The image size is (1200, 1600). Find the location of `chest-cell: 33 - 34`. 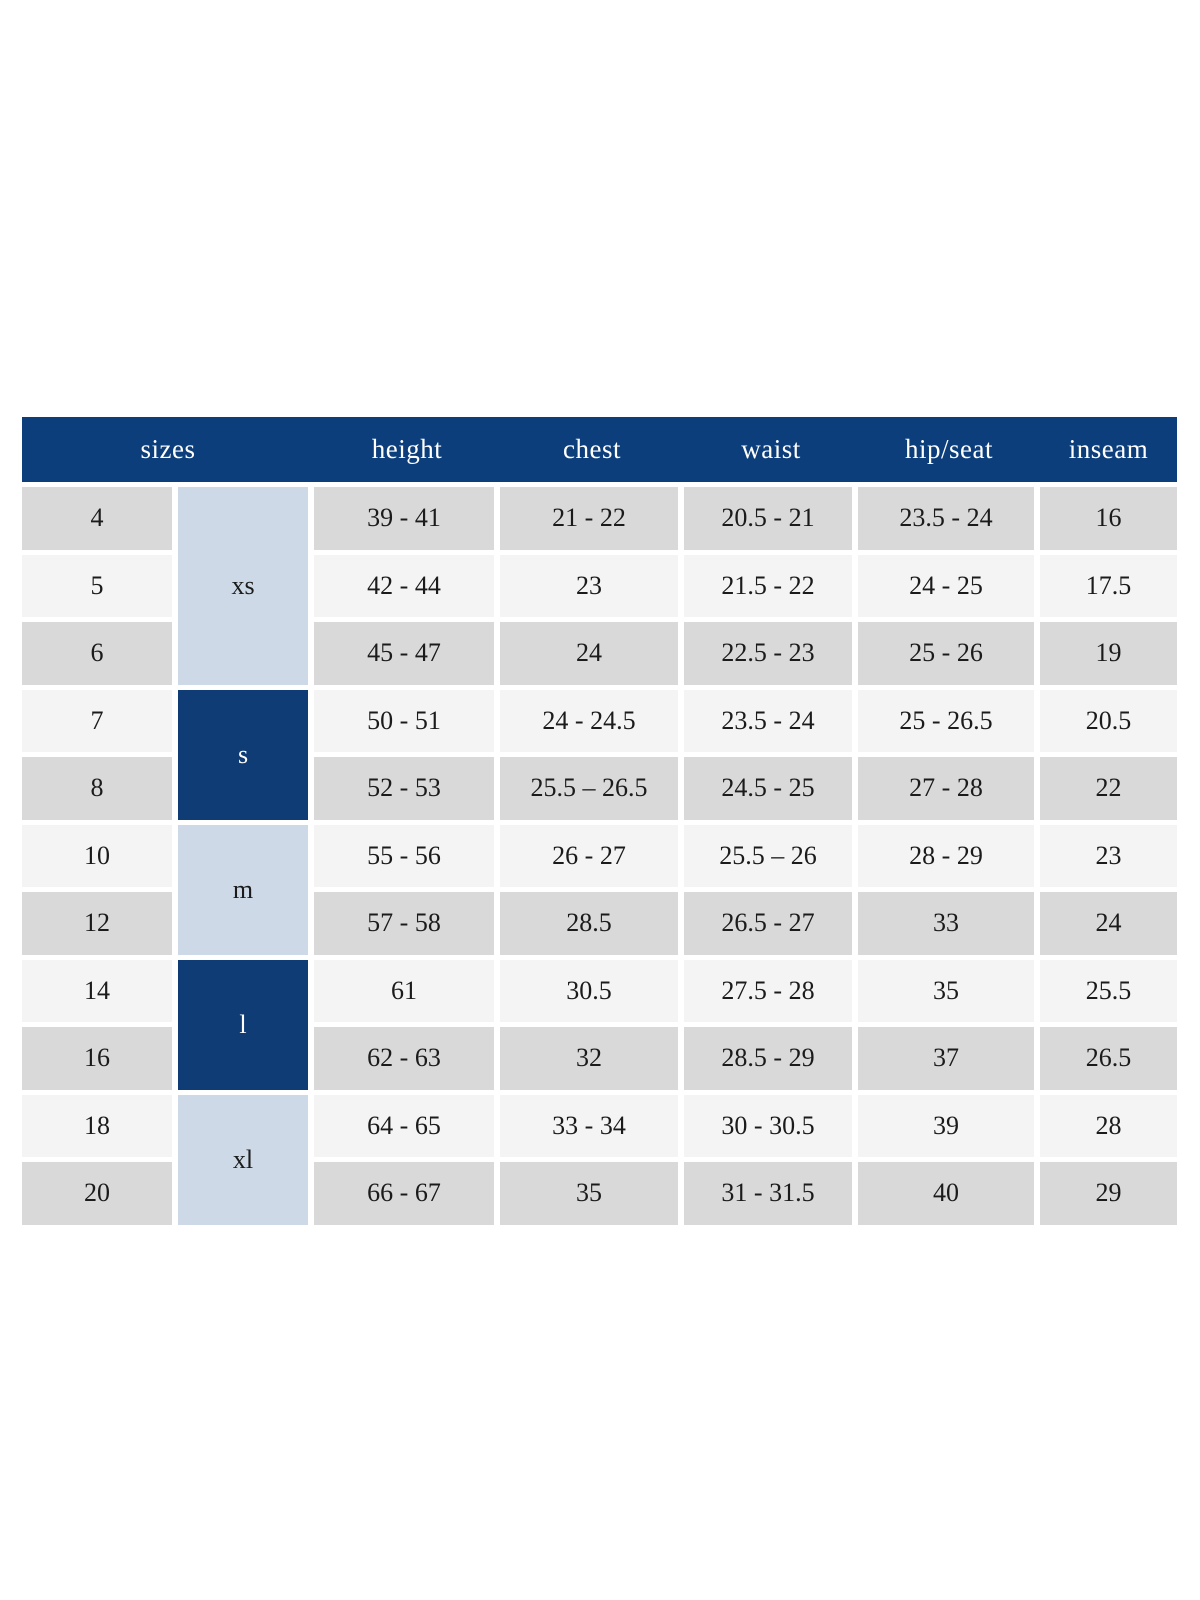

chest-cell: 33 - 34 is located at coordinates (589, 1125).